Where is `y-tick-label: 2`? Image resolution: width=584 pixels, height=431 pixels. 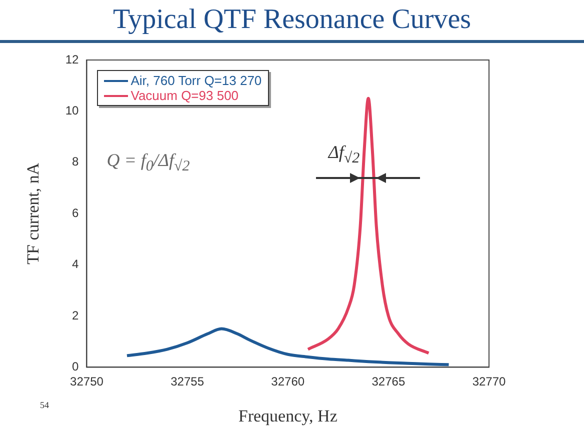
y-tick-label: 2 is located at coordinates (76, 315).